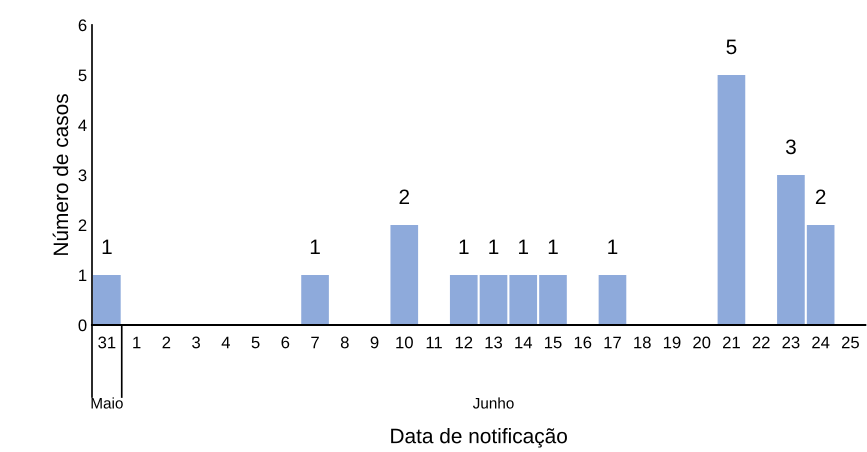  Describe the element at coordinates (672, 342) in the screenshot. I see `x-tick-label: 19` at that location.